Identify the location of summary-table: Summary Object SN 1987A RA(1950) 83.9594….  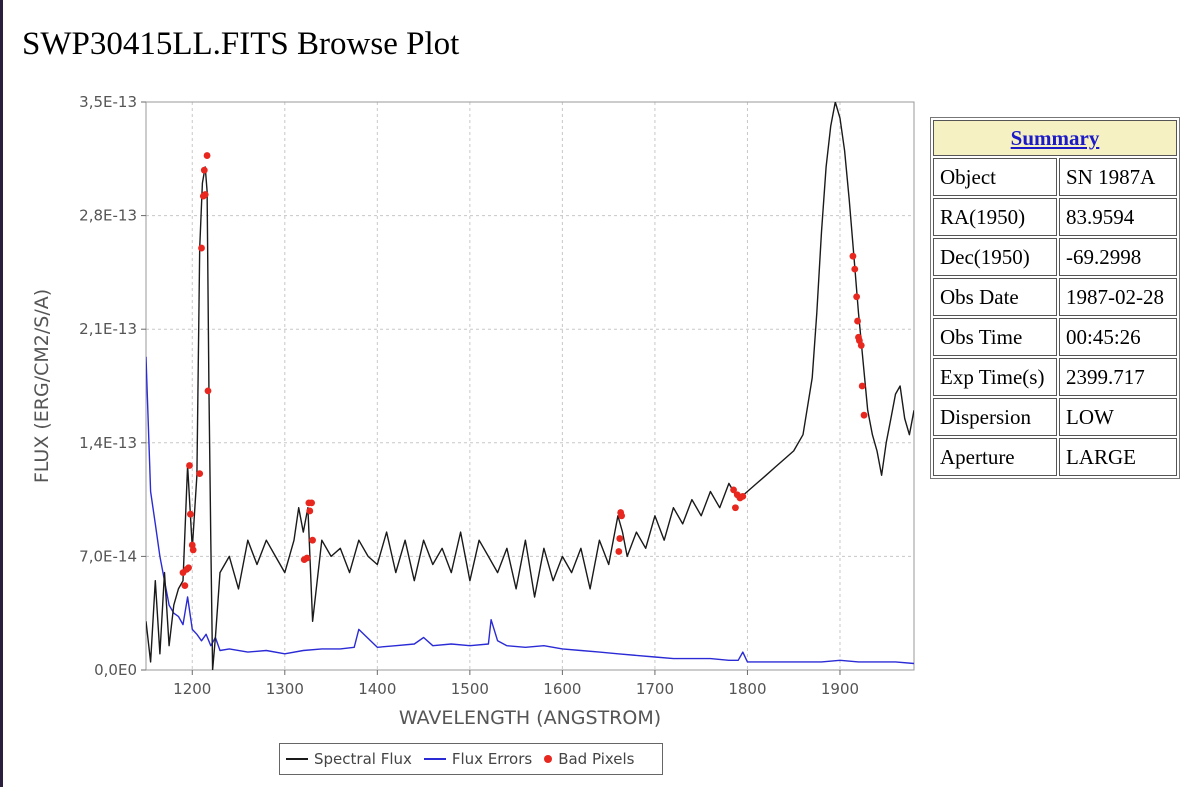
(1055, 298).